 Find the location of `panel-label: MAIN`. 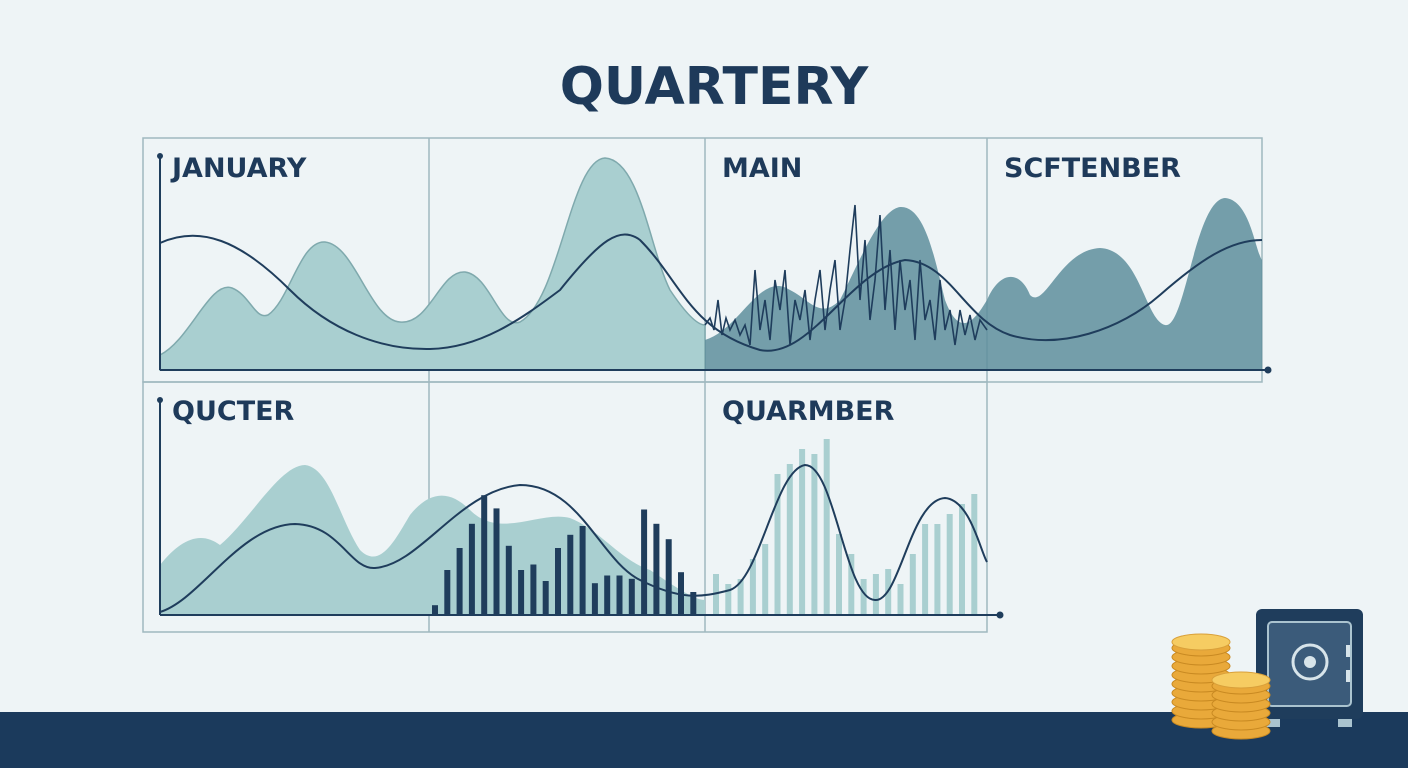

panel-label: MAIN is located at coordinates (762, 168).